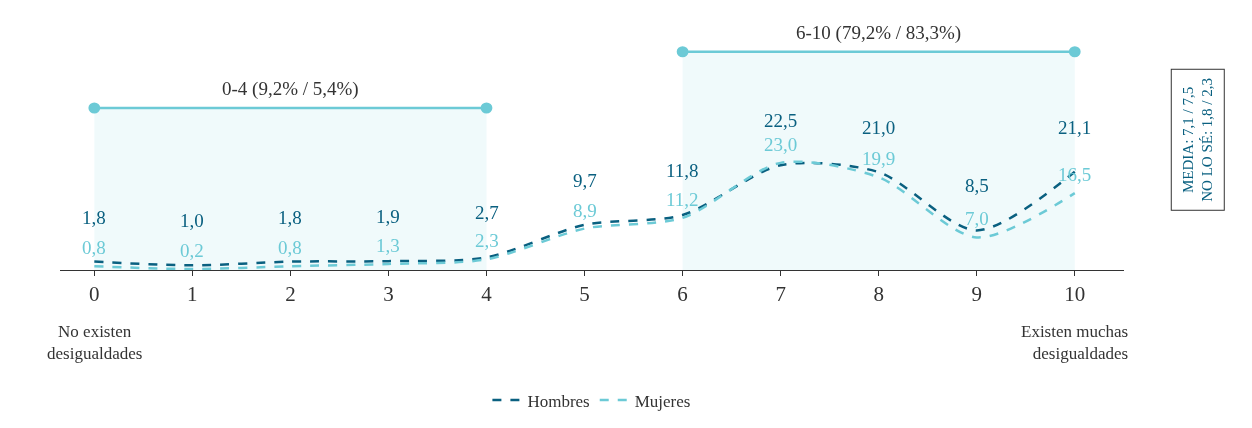 Image resolution: width=1252 pixels, height=428 pixels. I want to click on data-label: 21,0, so click(879, 127).